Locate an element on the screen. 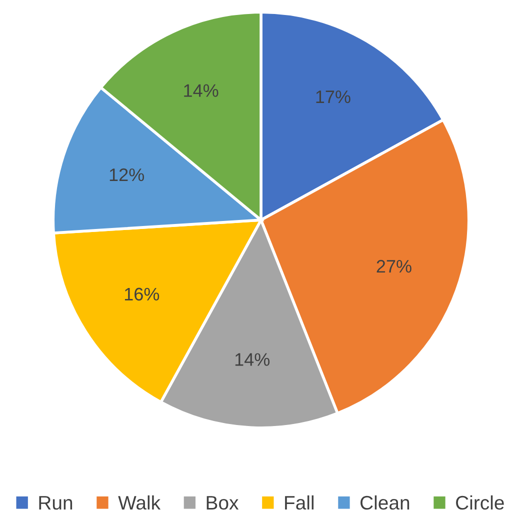 The image size is (521, 531). legend-label: Run is located at coordinates (55, 503).